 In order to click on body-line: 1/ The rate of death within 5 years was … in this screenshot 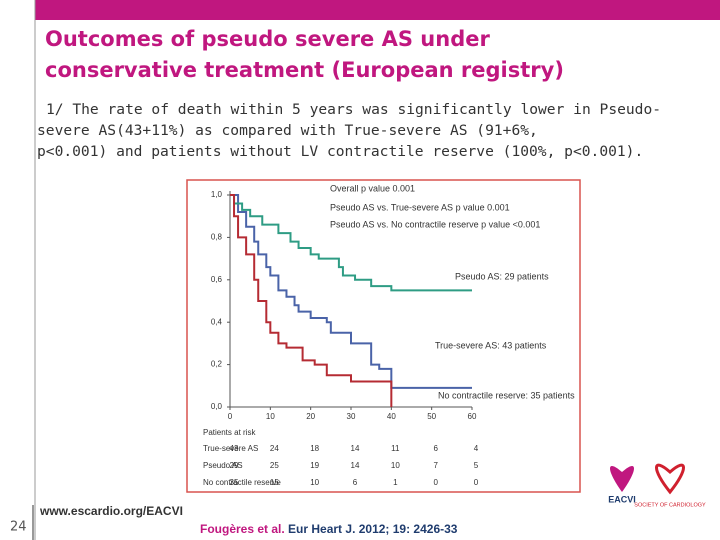, I will do `click(353, 109)`.